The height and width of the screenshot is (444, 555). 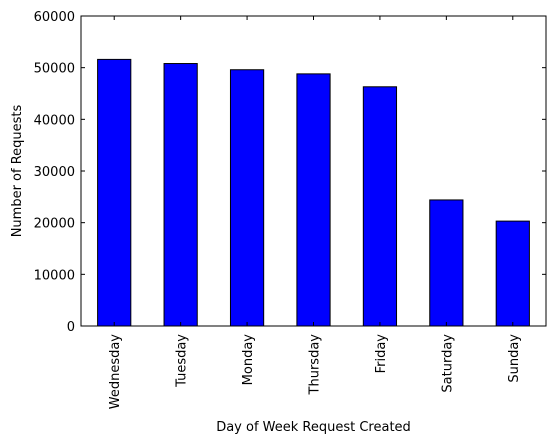 What do you see at coordinates (512, 273) in the screenshot?
I see `bar-sunday` at bounding box center [512, 273].